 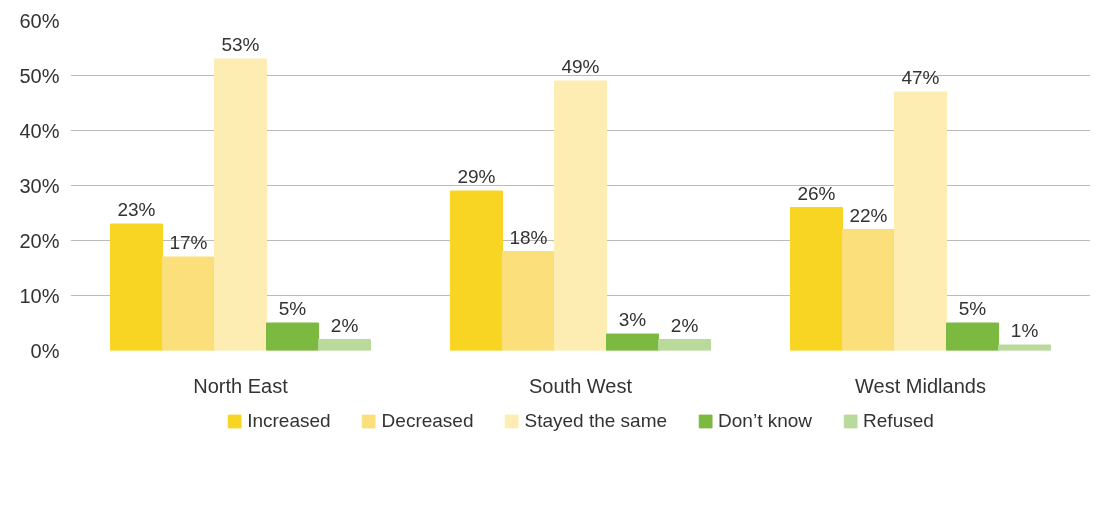 I want to click on legend-label: Refused, so click(x=898, y=421).